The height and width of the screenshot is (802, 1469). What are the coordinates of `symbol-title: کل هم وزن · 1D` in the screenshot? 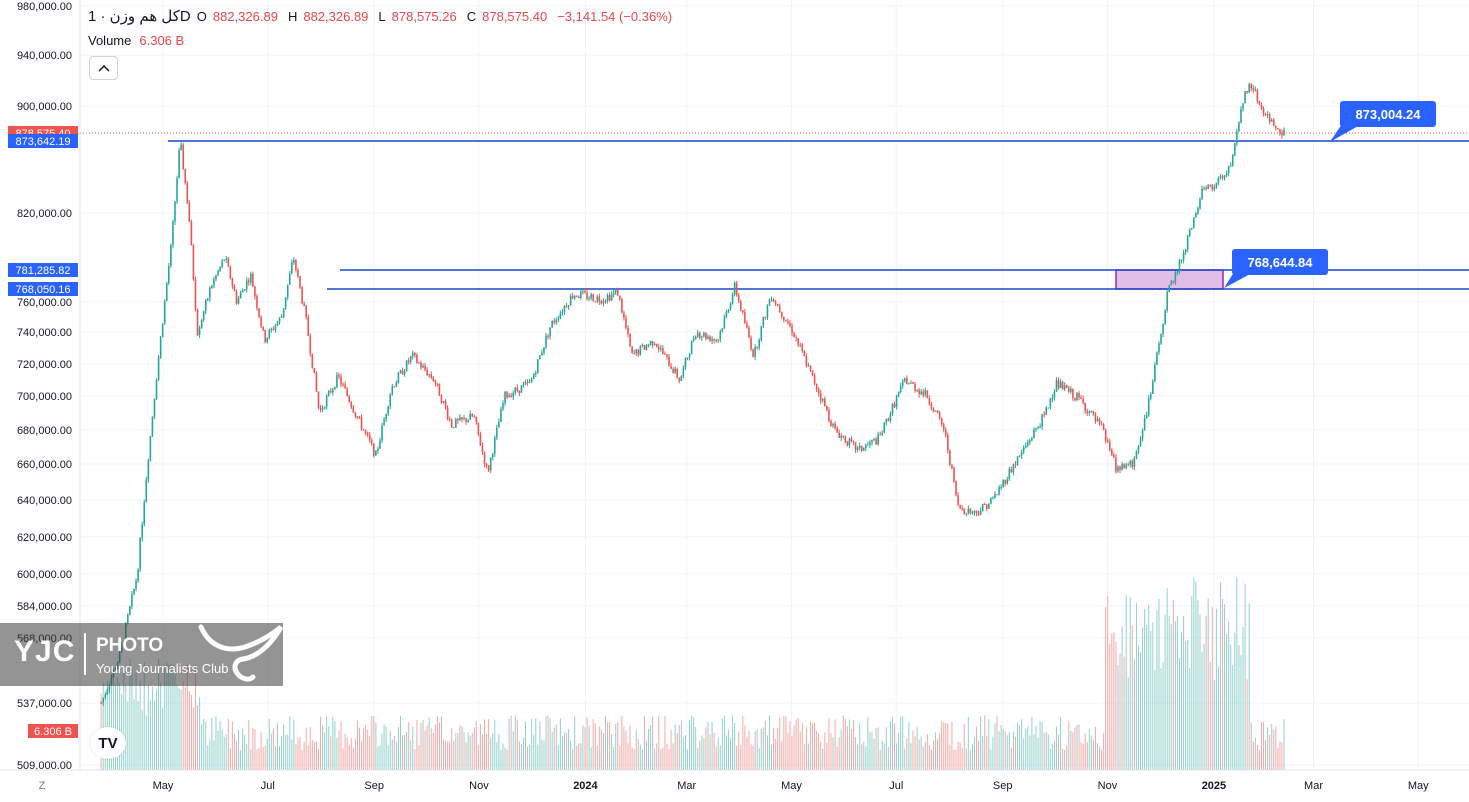 It's located at (139, 16).